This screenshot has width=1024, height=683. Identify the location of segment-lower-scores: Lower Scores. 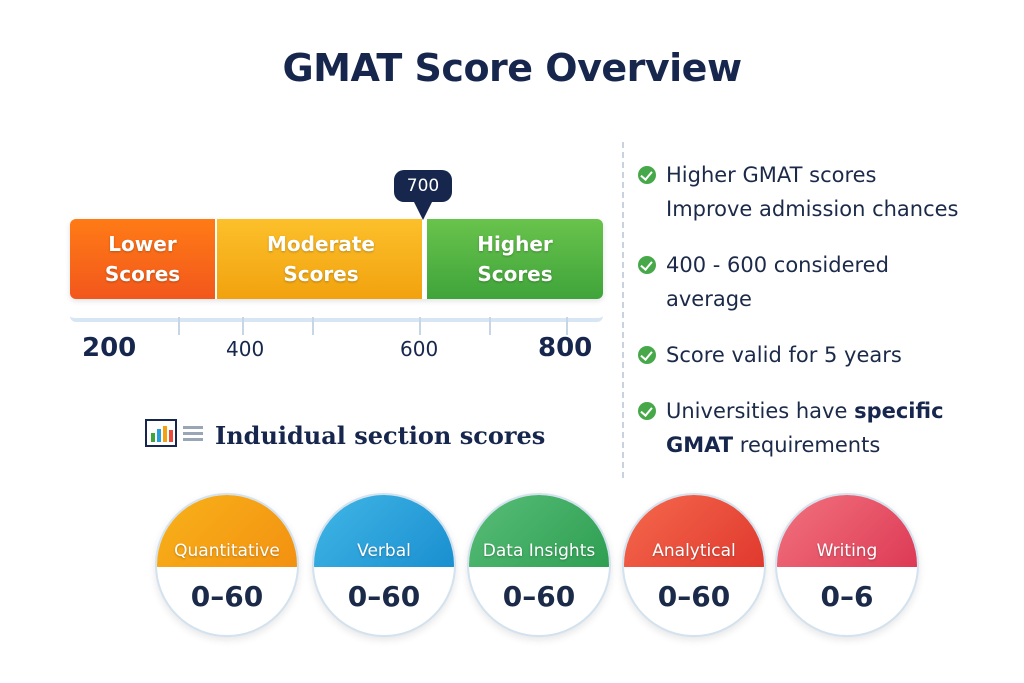
(143, 259).